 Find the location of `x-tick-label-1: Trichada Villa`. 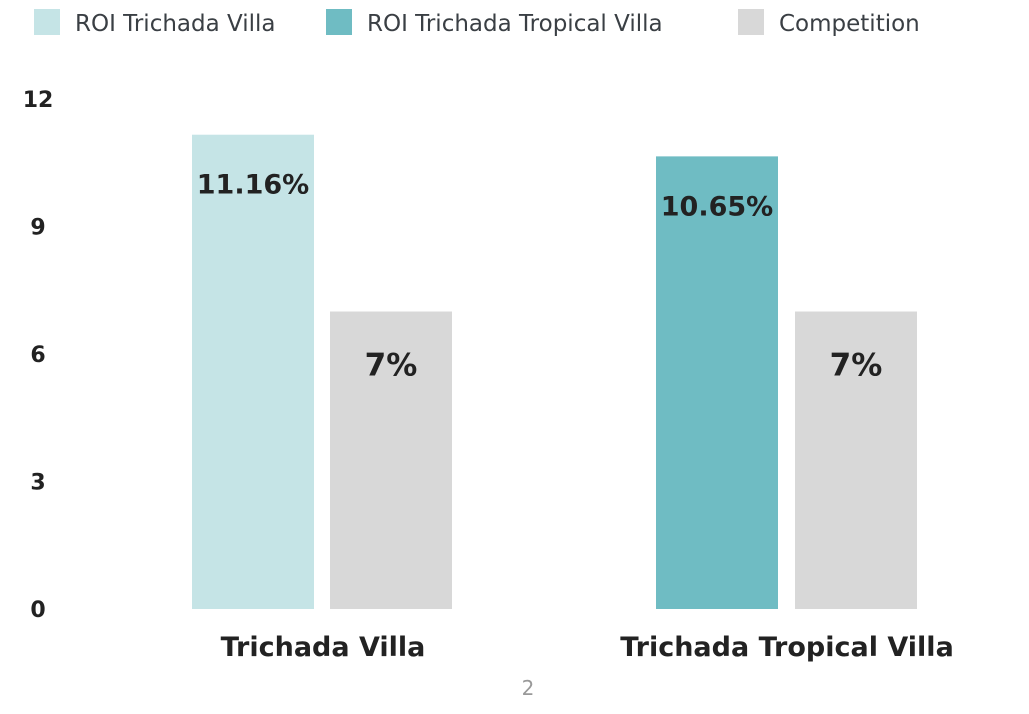

x-tick-label-1: Trichada Villa is located at coordinates (323, 647).